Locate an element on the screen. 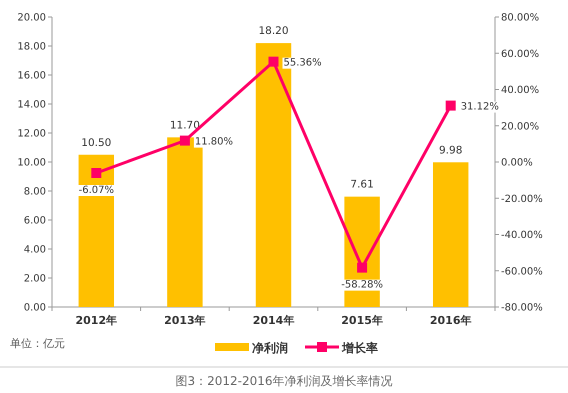 Image resolution: width=568 pixels, height=393 pixels. y-tick-label: 2.00 is located at coordinates (35, 279).